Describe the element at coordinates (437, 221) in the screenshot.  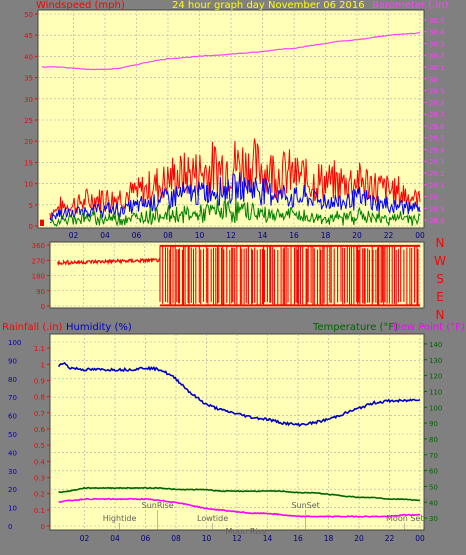
I see `tick-label: 28.8` at that location.